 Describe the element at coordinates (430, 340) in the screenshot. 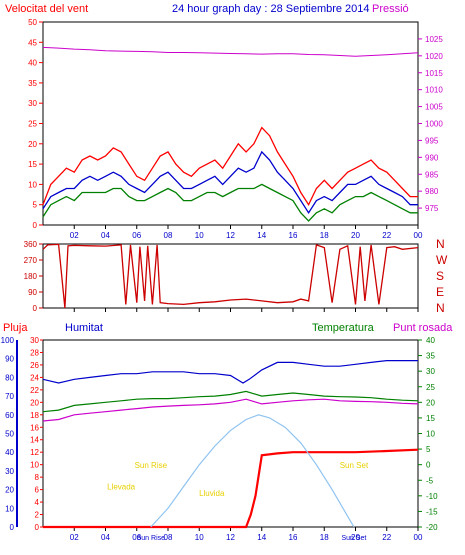

I see `temperature-tick-label: 40` at that location.